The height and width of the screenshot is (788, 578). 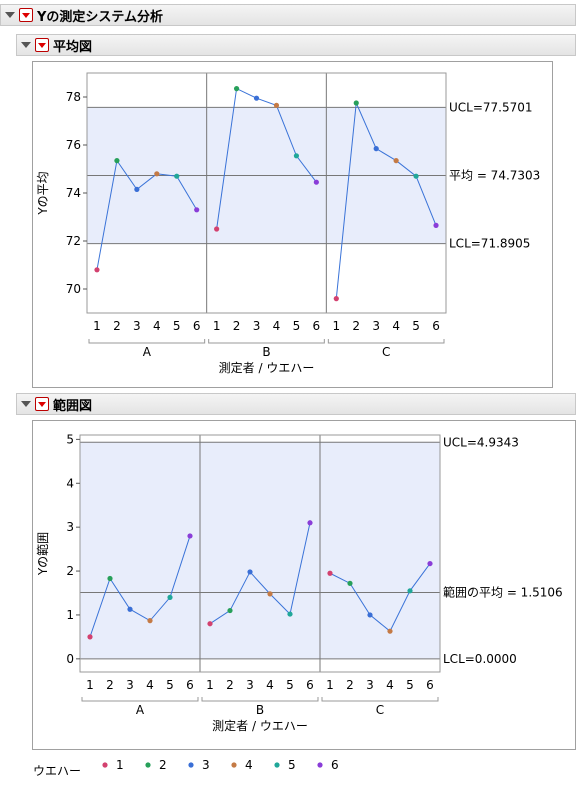 I want to click on lcl-label: LCL=71.8905, so click(x=489, y=244).